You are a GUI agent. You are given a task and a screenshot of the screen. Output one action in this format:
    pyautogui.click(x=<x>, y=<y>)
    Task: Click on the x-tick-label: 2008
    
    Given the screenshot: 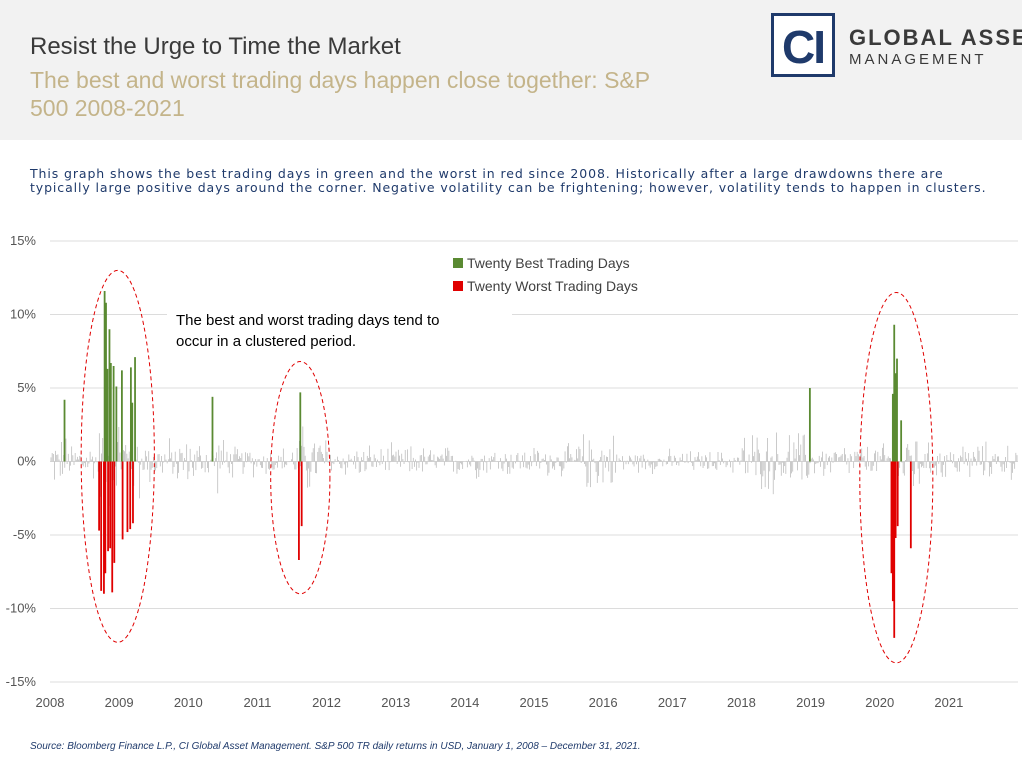 What is the action you would take?
    pyautogui.click(x=50, y=702)
    